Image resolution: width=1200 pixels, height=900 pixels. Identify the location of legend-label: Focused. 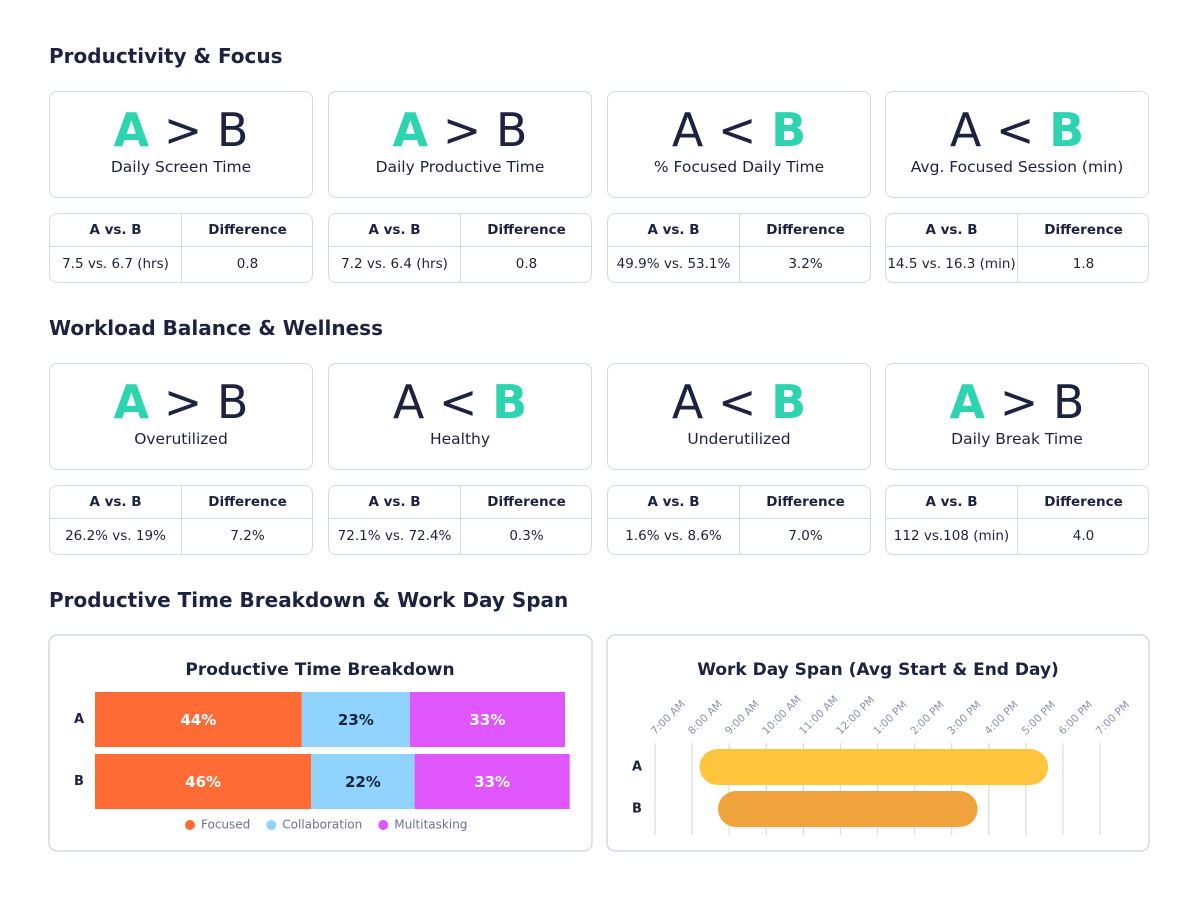
(225, 825).